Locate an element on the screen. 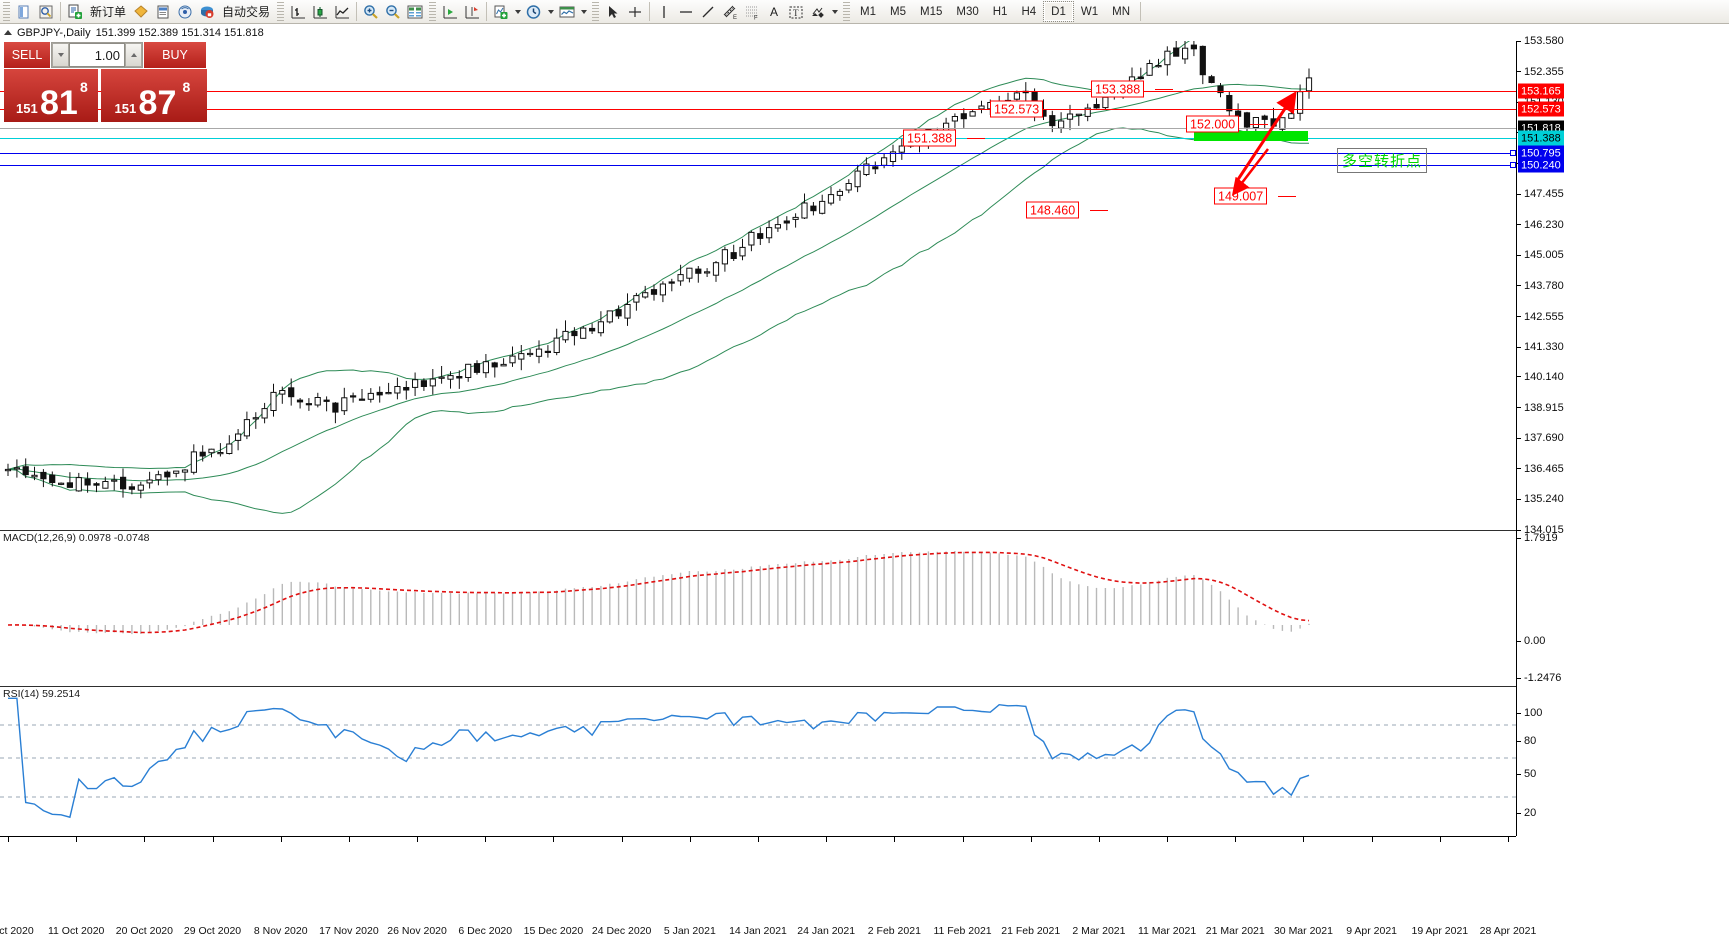 The width and height of the screenshot is (1729, 941). period-dropdown-caret is located at coordinates (550, 12).